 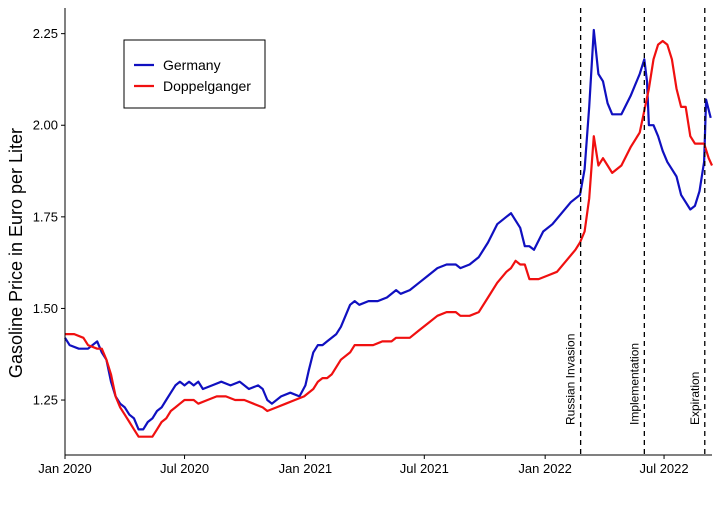 What do you see at coordinates (424, 468) in the screenshot?
I see `x-tick-label: Jul 2021` at bounding box center [424, 468].